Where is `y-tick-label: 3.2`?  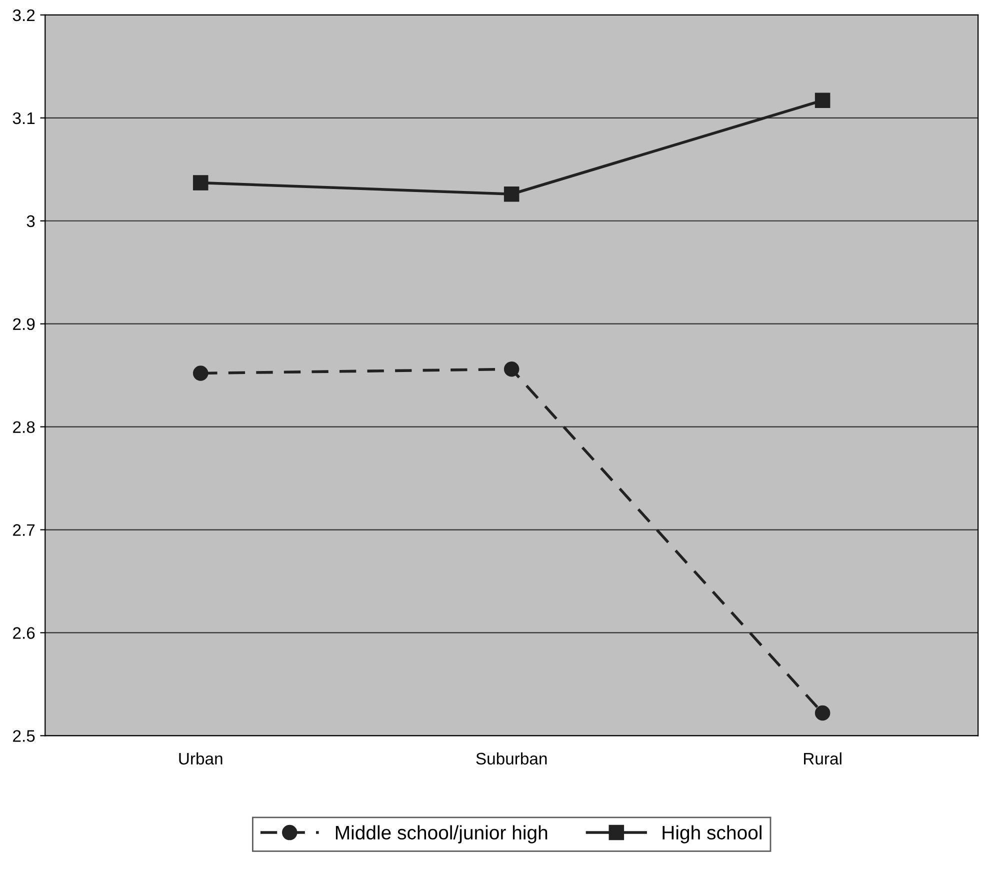
y-tick-label: 3.2 is located at coordinates (23, 15).